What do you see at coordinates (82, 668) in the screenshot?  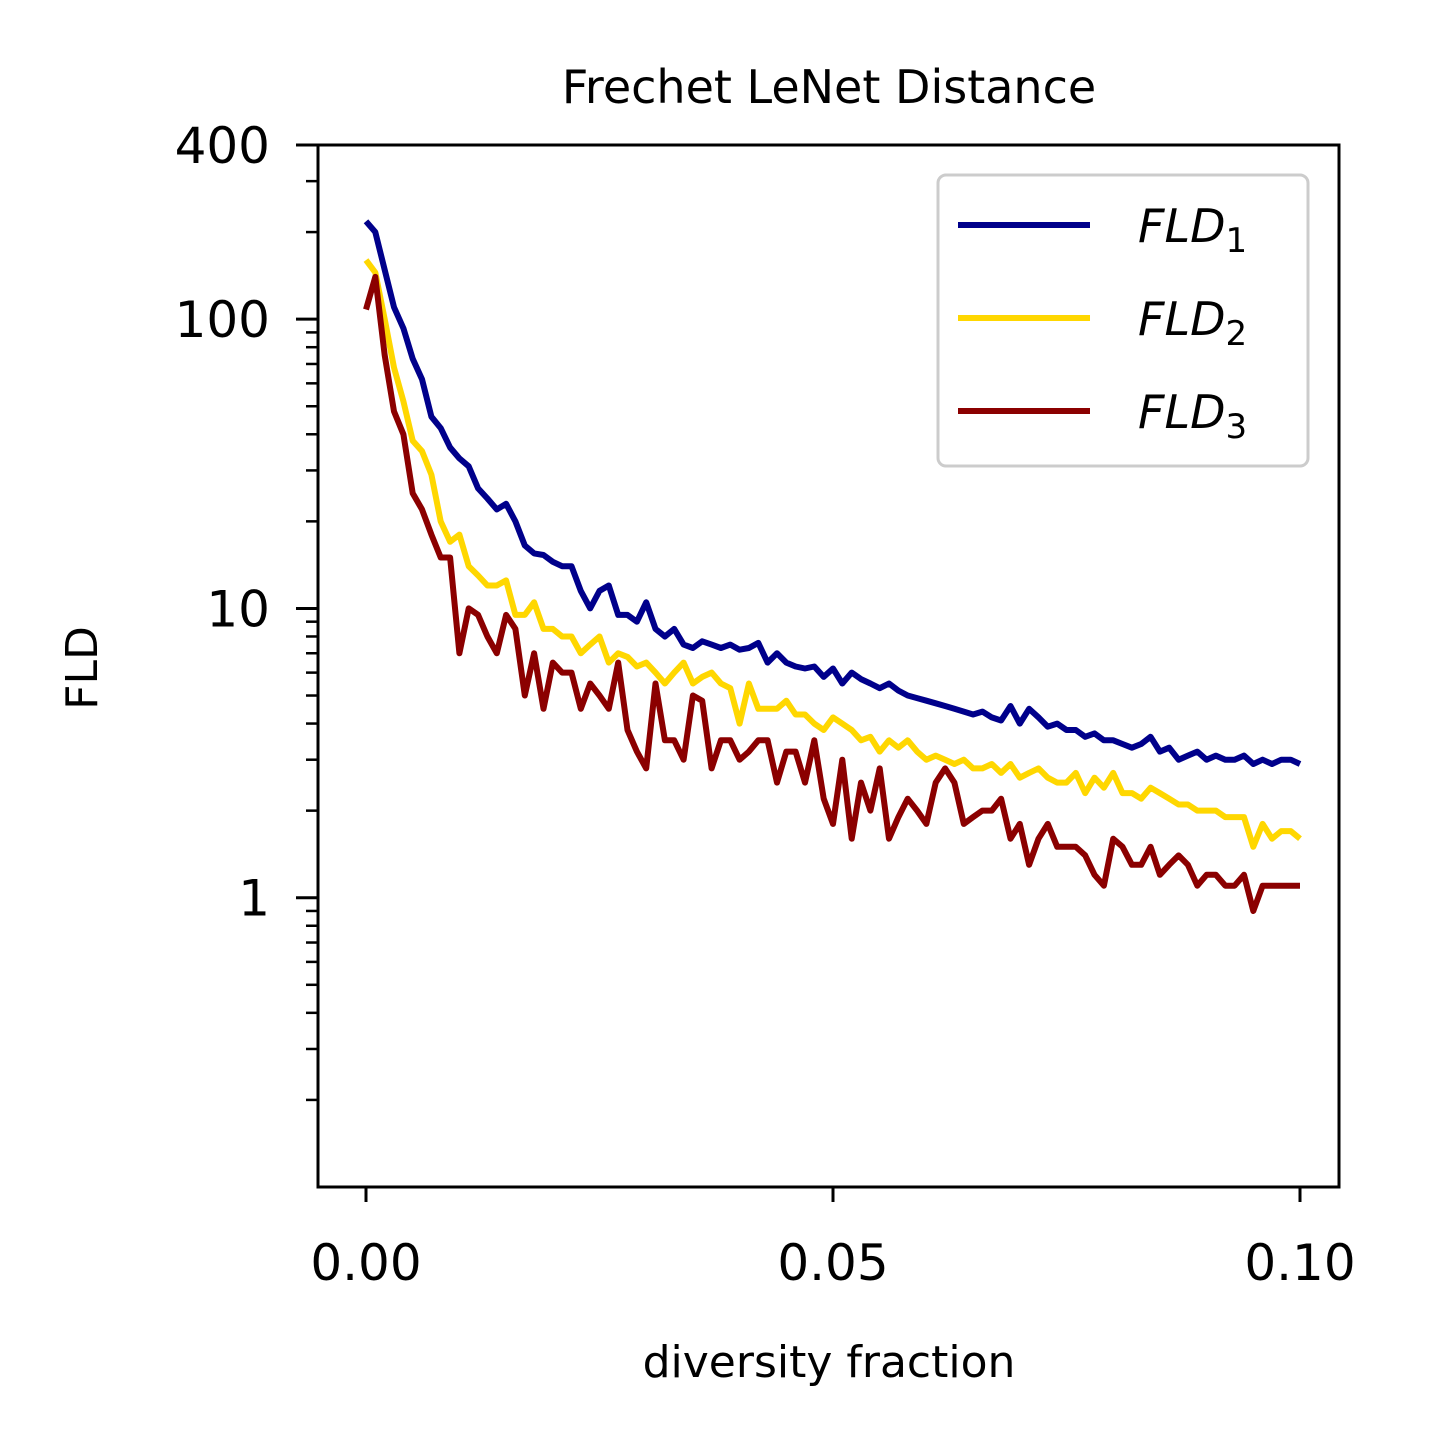 I see `y-axis-label: FLD` at bounding box center [82, 668].